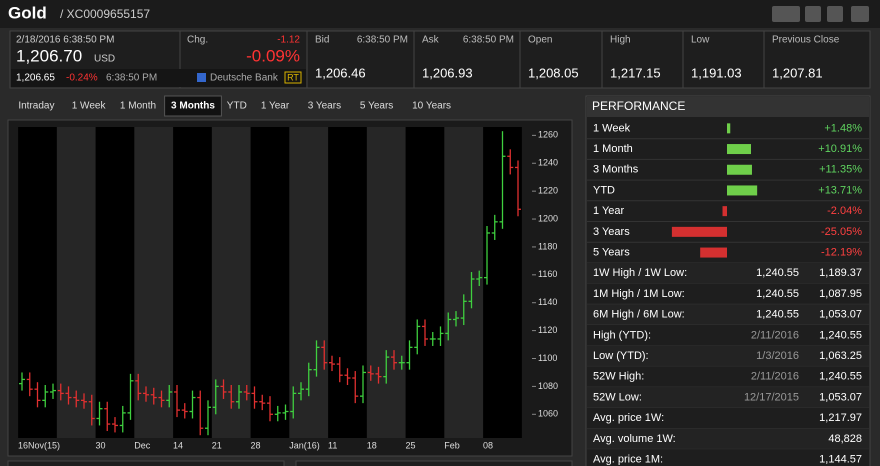  What do you see at coordinates (716, 72) in the screenshot?
I see `field-value: 1,191.03` at bounding box center [716, 72].